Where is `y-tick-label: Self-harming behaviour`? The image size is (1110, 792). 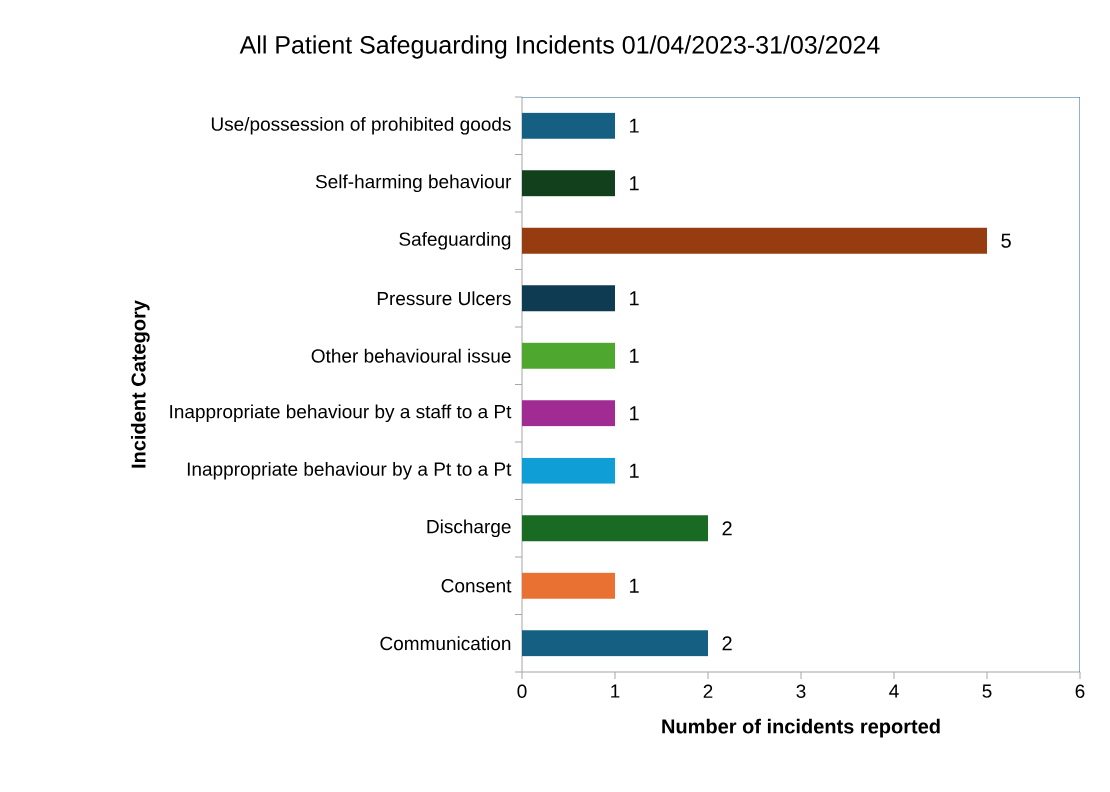 y-tick-label: Self-harming behaviour is located at coordinates (413, 183).